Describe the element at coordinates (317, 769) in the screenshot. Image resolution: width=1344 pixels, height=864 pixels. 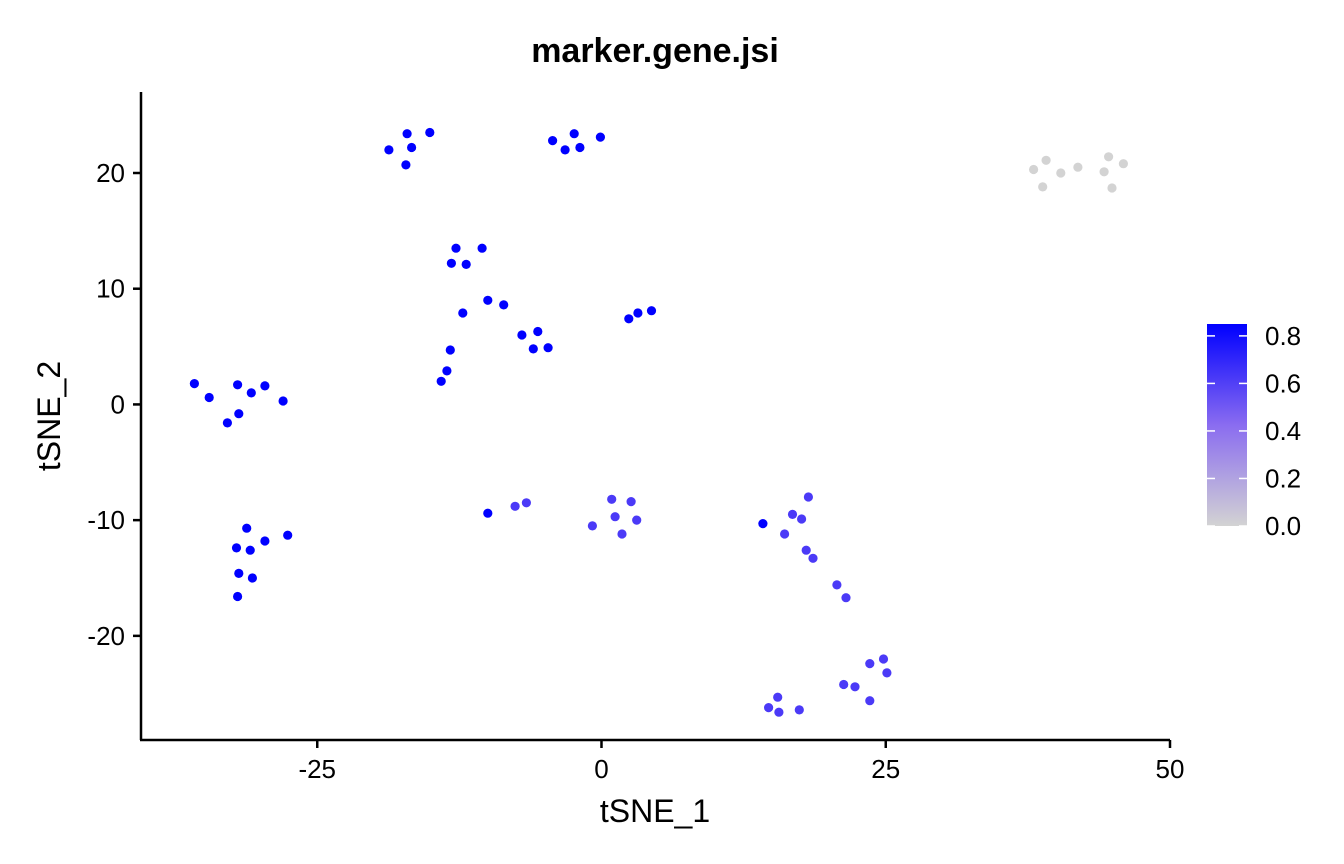
I see `x-tick-label: -25` at that location.